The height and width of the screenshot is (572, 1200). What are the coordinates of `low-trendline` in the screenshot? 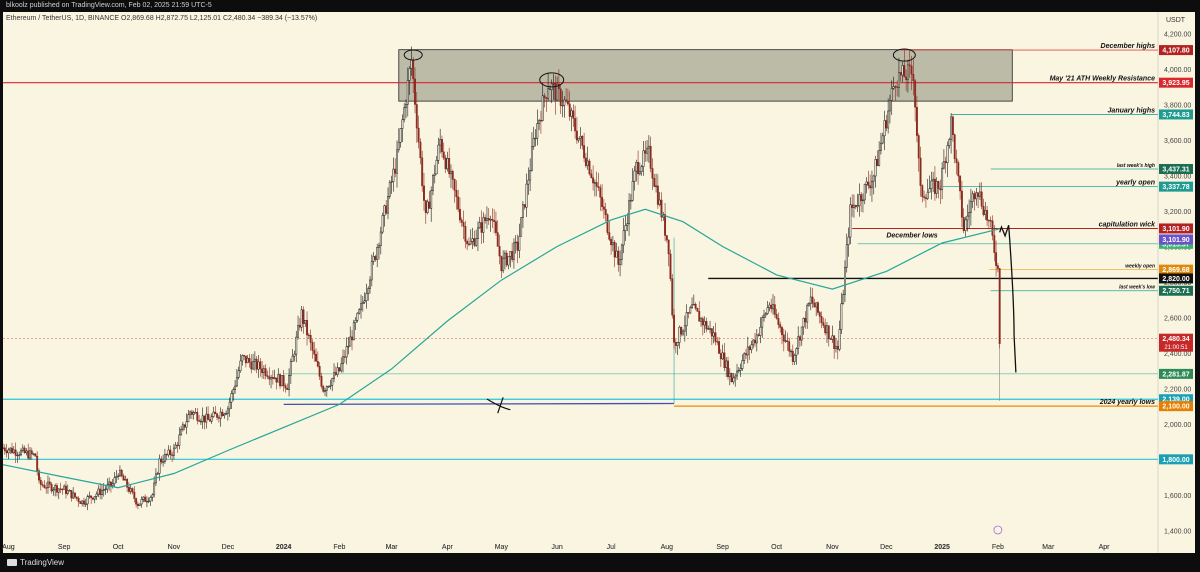 It's located at (479, 404).